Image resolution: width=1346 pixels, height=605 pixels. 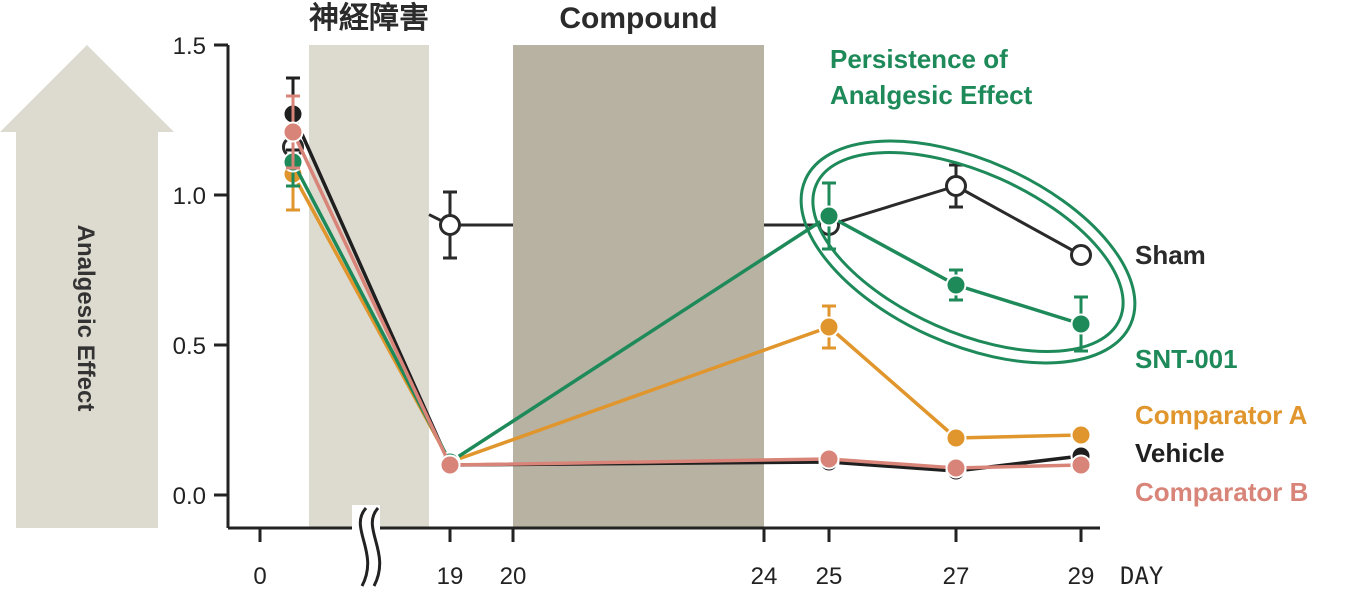 I want to click on annotation-ellipse-outer, so click(x=968, y=252).